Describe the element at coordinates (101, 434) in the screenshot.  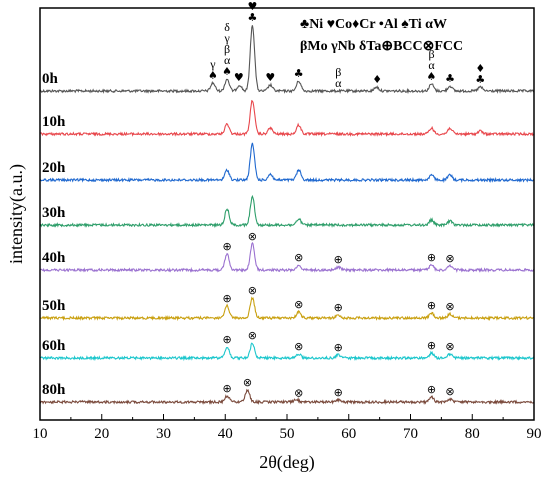
I see `x-tick-label: 20` at that location.